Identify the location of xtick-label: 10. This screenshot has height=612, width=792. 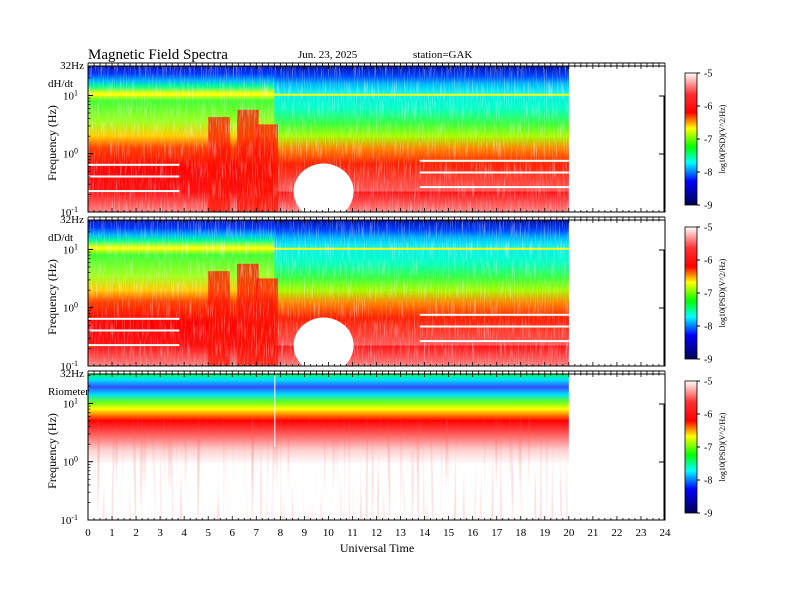
(329, 533).